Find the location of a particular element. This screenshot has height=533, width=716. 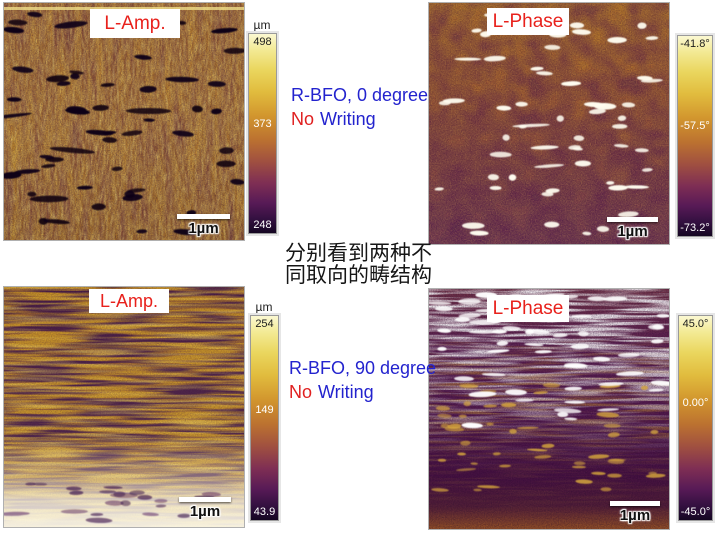

colorbar-mid: 373 is located at coordinates (262, 124).